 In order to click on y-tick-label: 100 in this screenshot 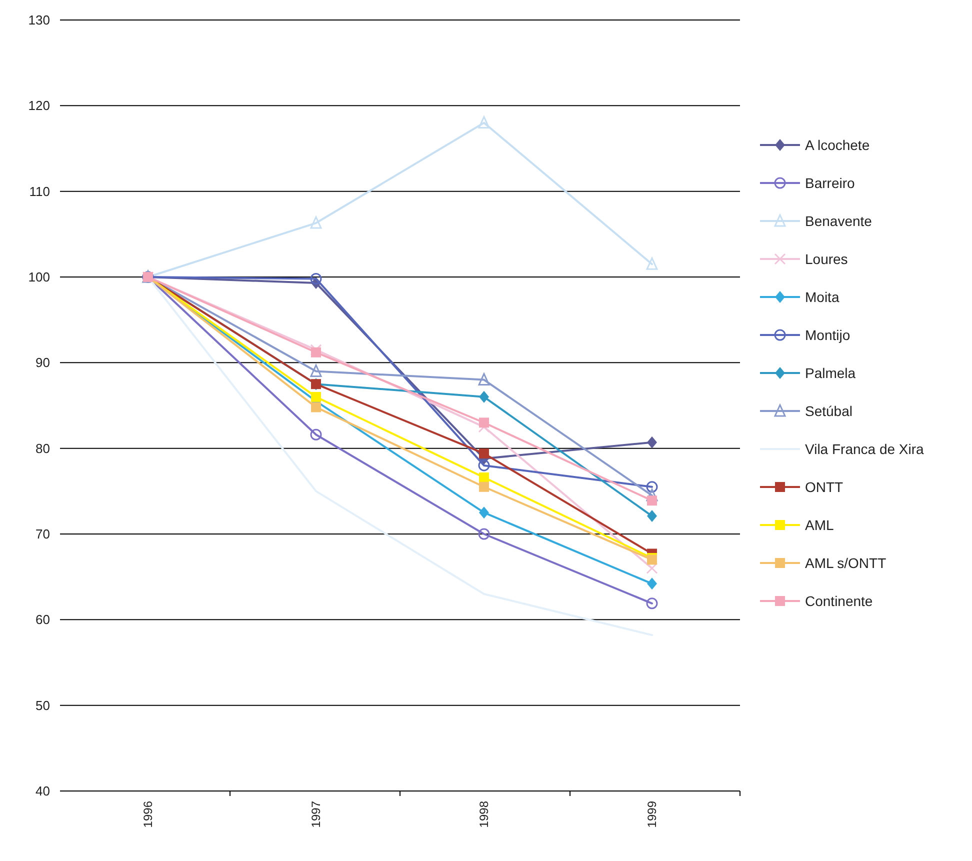, I will do `click(39, 277)`.